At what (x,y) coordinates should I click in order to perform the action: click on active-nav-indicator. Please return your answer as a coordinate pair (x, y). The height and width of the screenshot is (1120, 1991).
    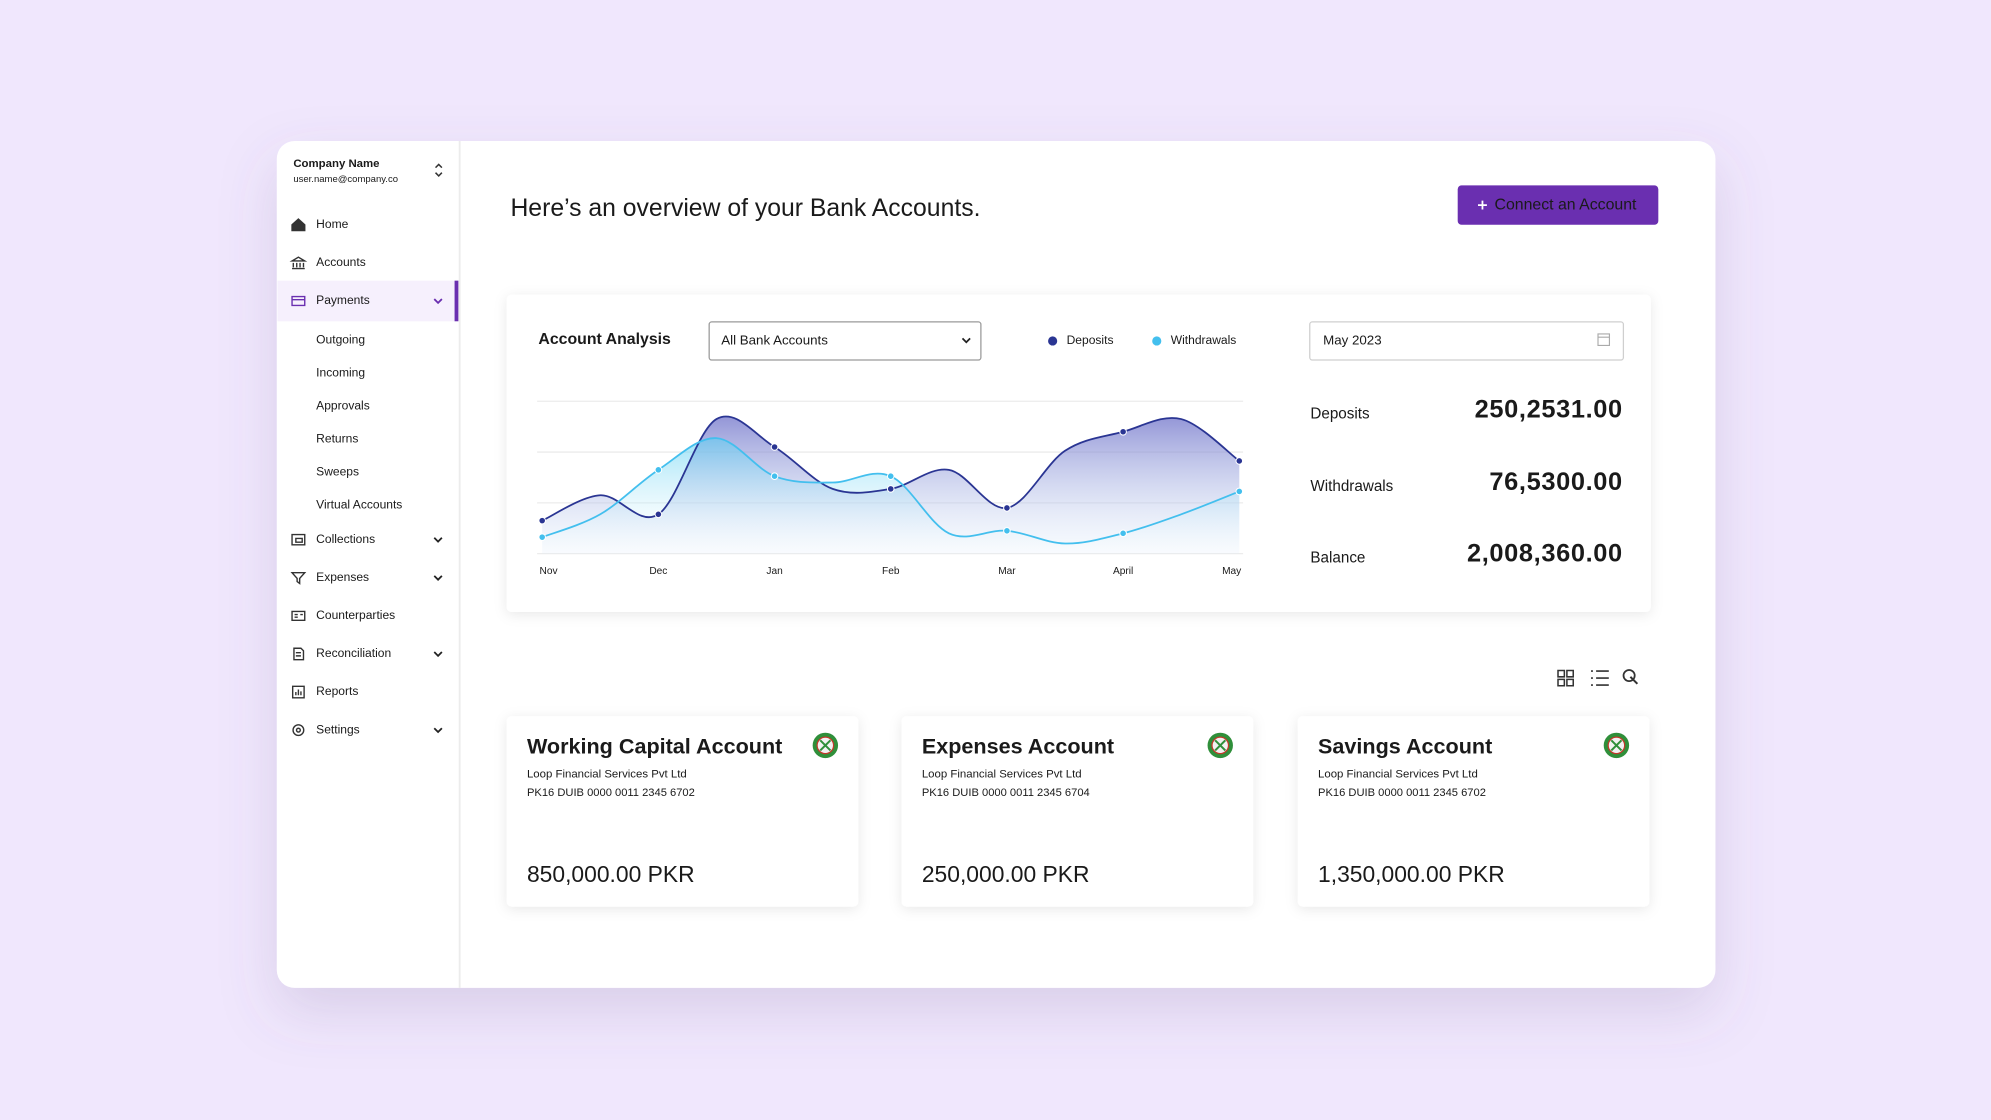
    Looking at the image, I should click on (456, 301).